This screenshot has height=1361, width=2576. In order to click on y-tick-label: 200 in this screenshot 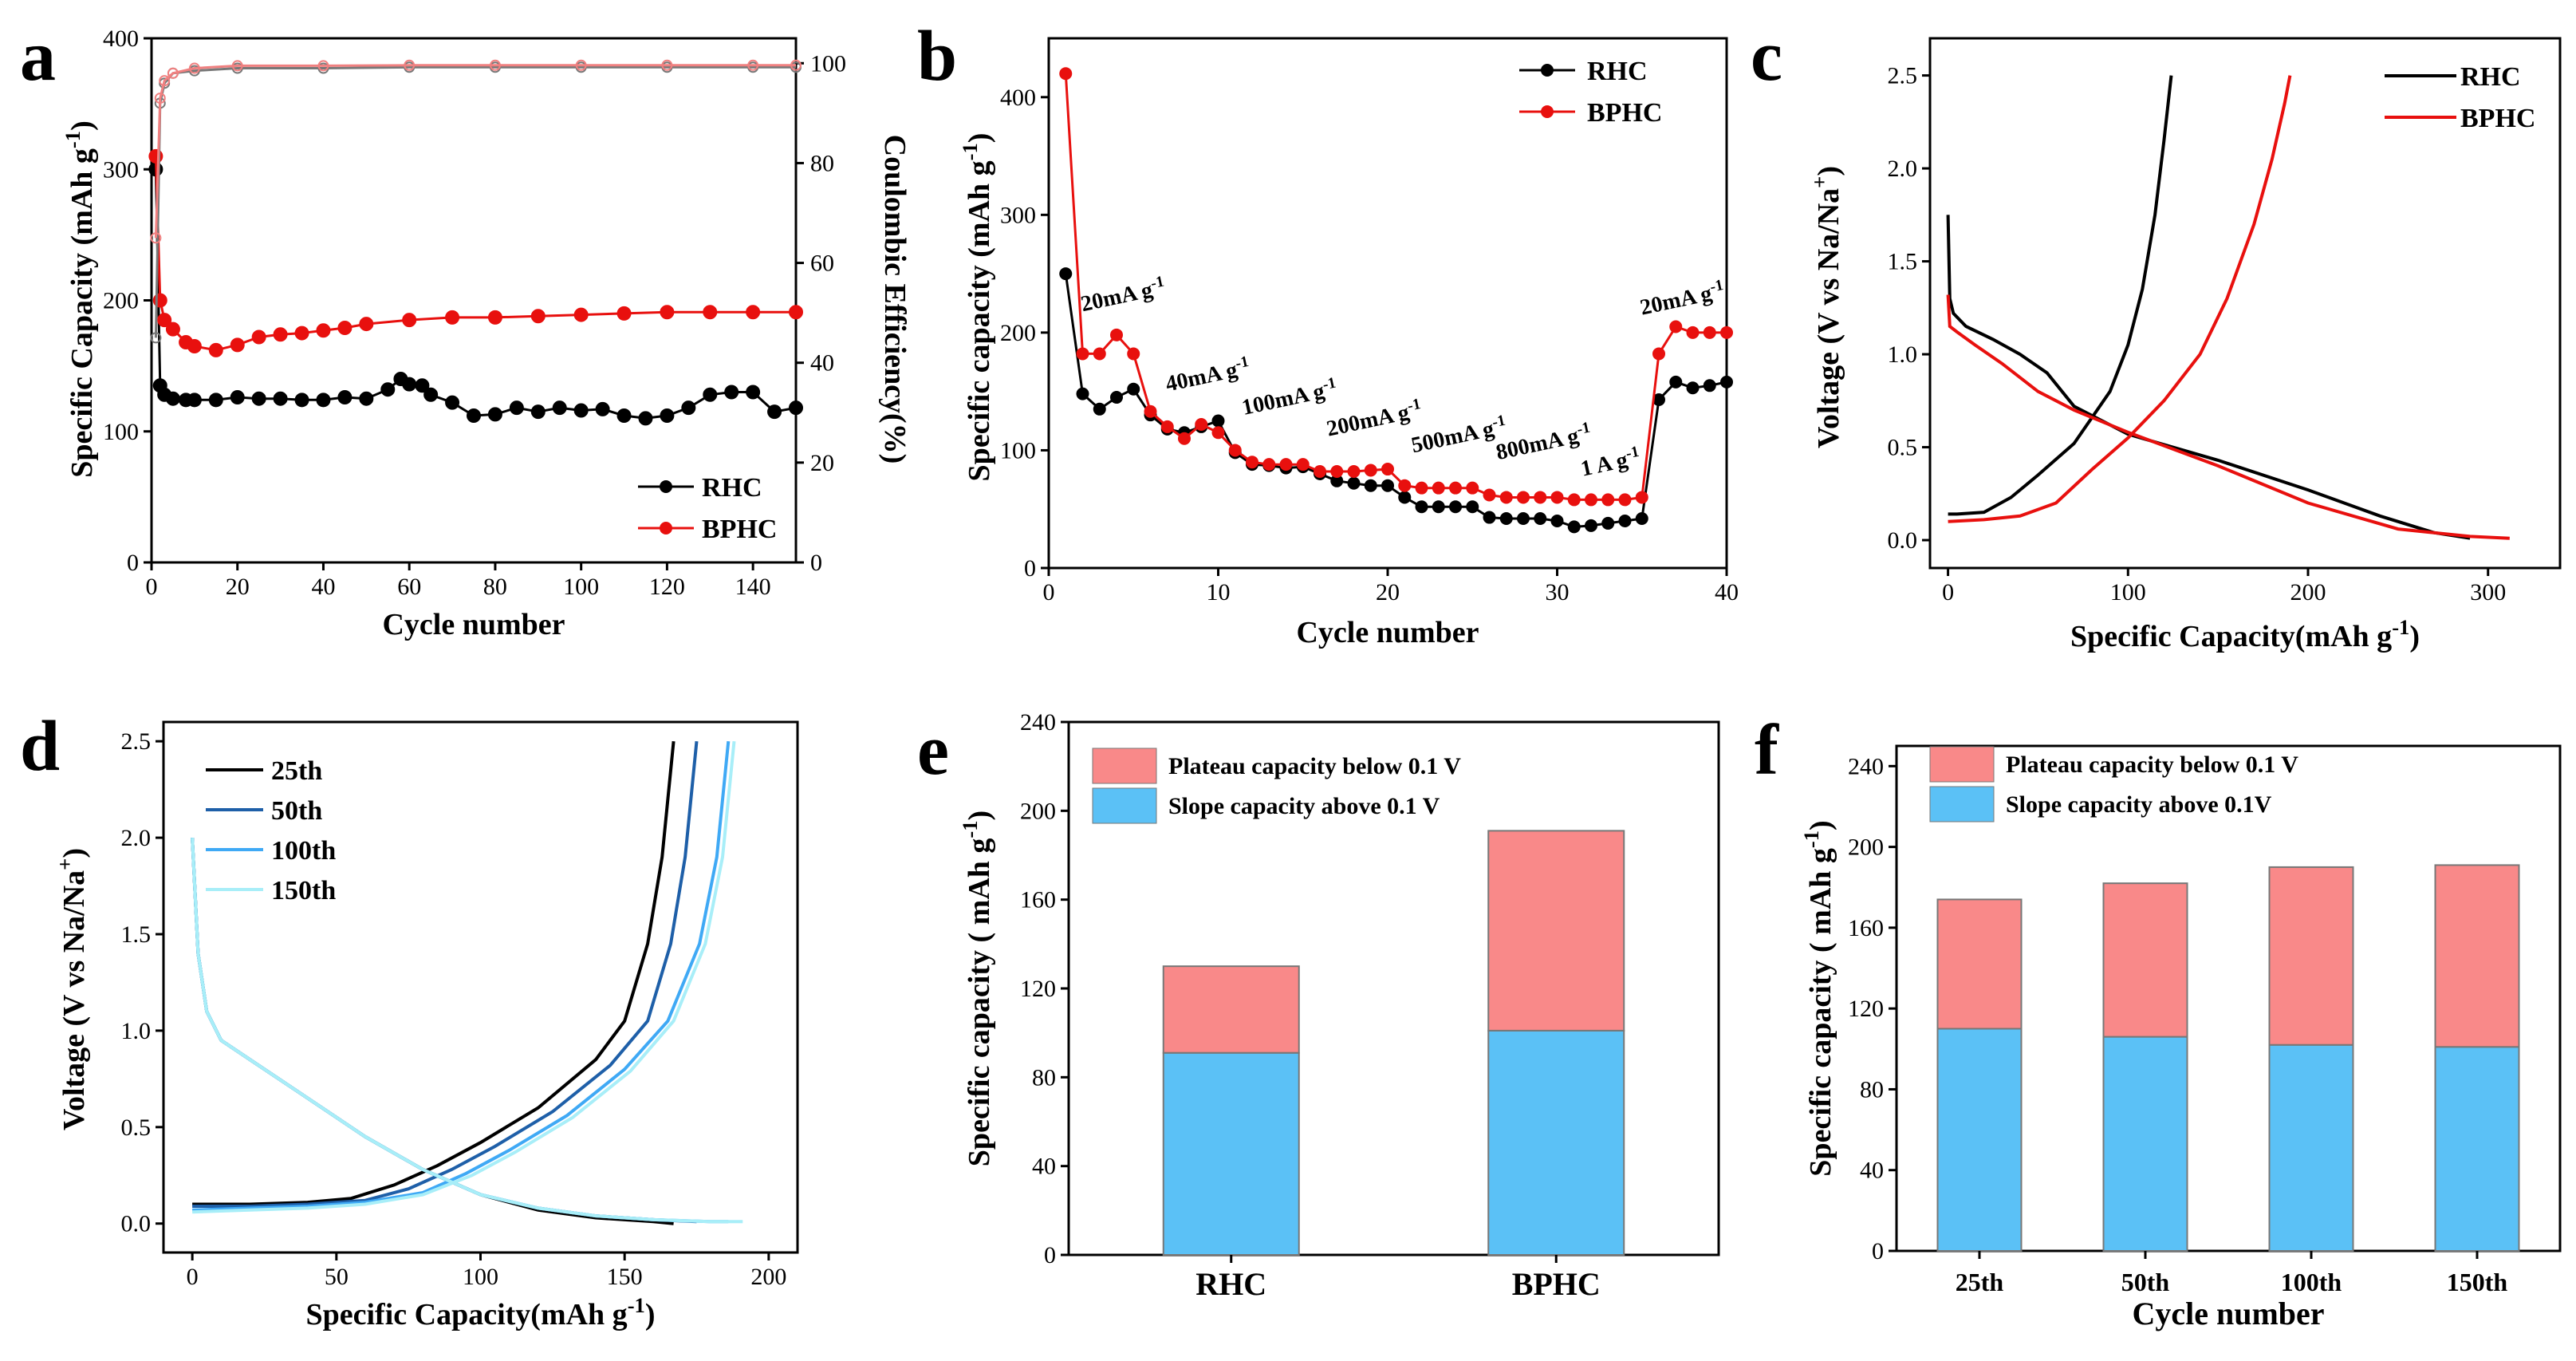, I will do `click(1018, 333)`.